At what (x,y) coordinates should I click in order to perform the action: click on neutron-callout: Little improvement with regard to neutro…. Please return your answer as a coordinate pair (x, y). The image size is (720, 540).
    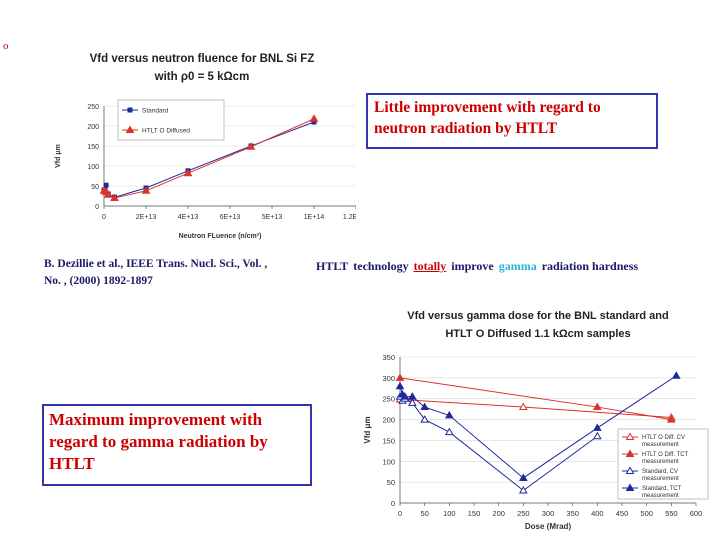
    Looking at the image, I should click on (512, 121).